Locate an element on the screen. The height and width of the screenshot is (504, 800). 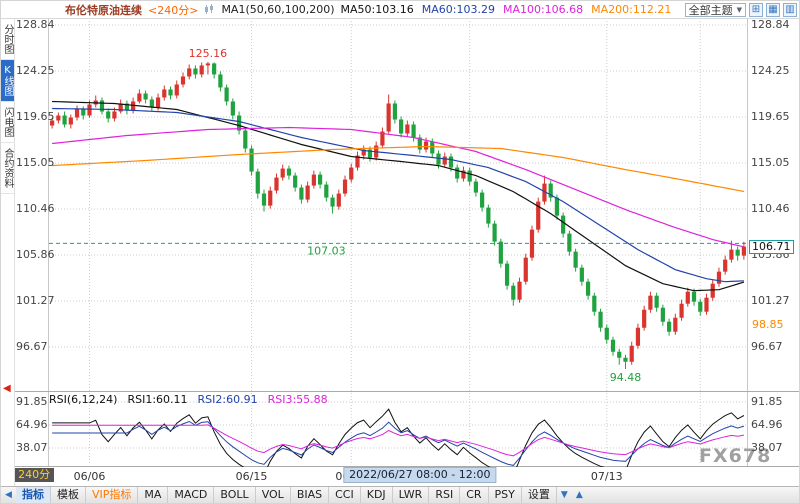
toolbar-item-lwr: LWR is located at coordinates (411, 495).